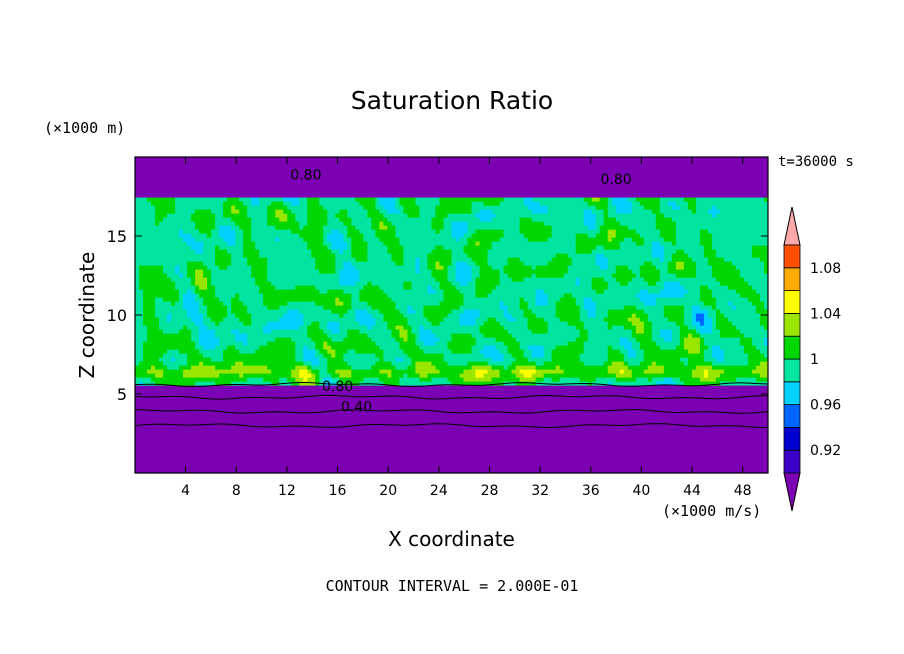 The width and height of the screenshot is (904, 654). Describe the element at coordinates (641, 491) in the screenshot. I see `x-tick-label: 40` at that location.